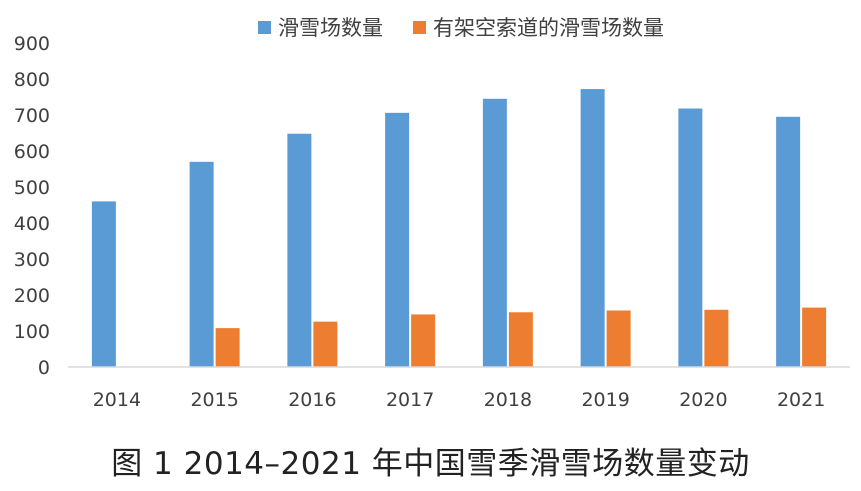 The width and height of the screenshot is (861, 491). What do you see at coordinates (32, 80) in the screenshot?
I see `y-tick-label: 800` at bounding box center [32, 80].